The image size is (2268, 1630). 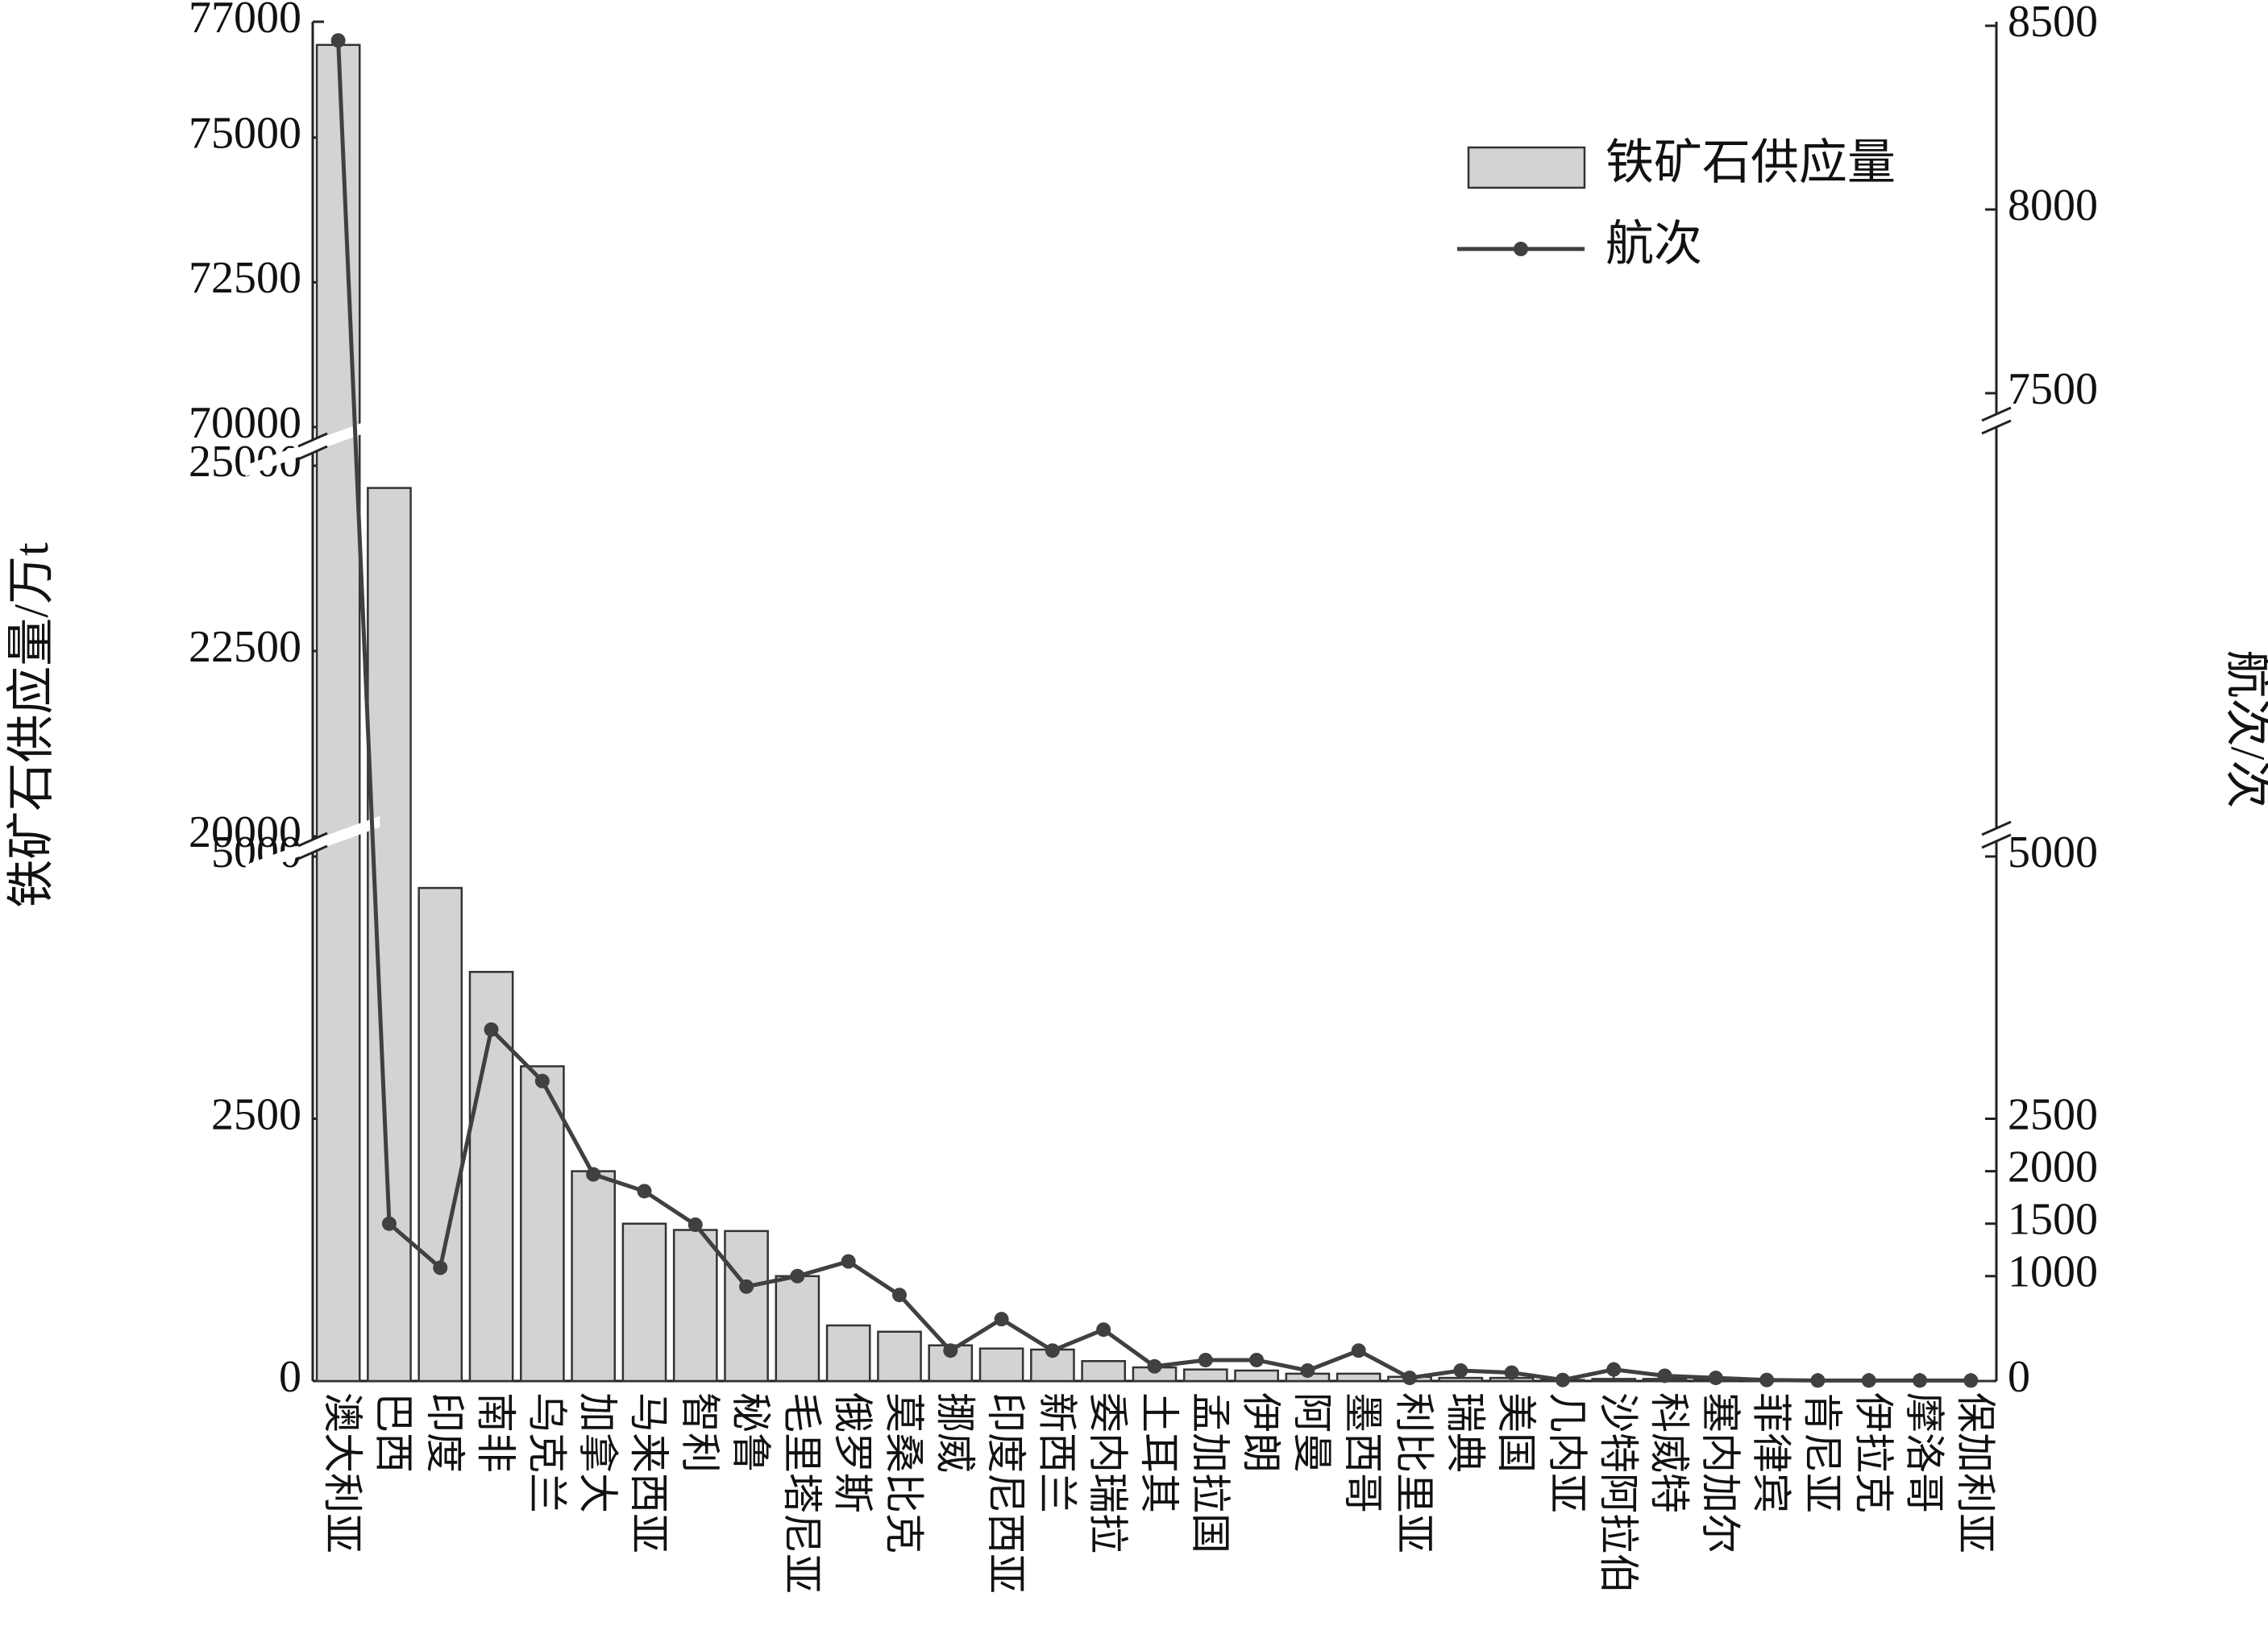 I want to click on x-tick-label: 美国, so click(x=1516, y=1432).